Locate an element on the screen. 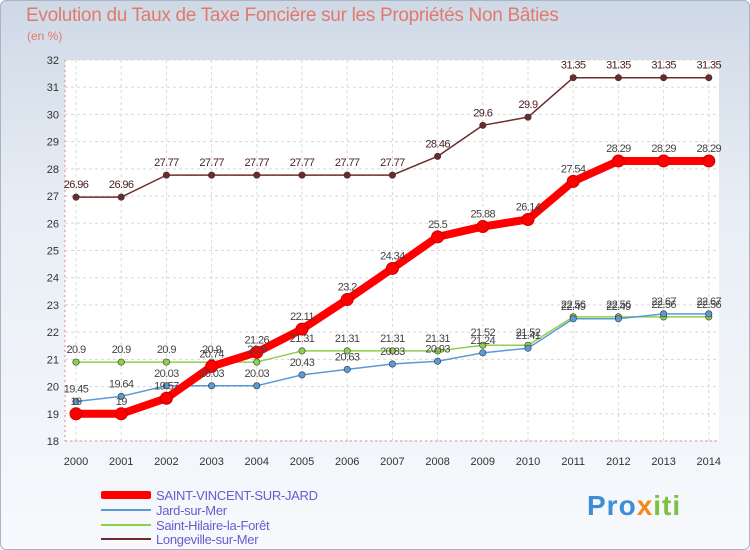 Image resolution: width=750 pixels, height=550 pixels. x-tick-label: 2012 is located at coordinates (618, 462).